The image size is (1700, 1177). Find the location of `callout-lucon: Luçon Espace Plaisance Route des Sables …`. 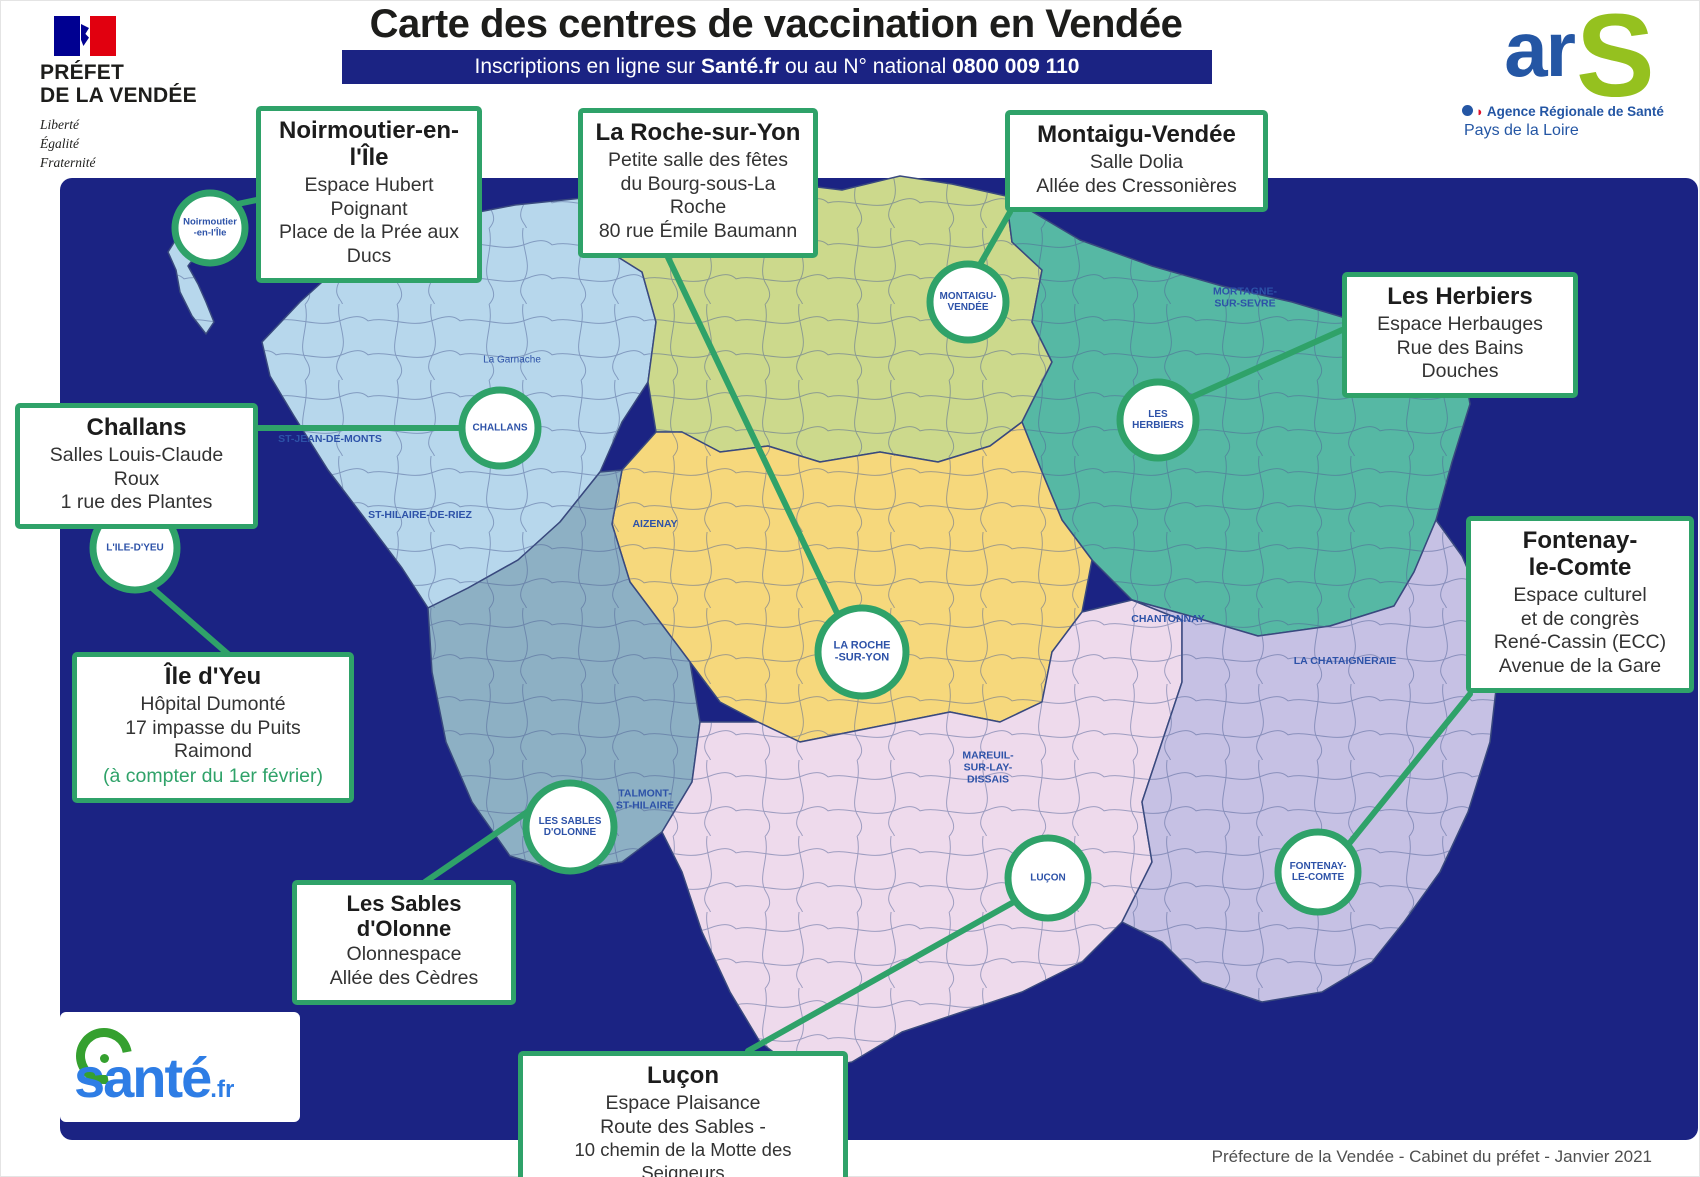

callout-lucon: Luçon Espace Plaisance Route des Sables … is located at coordinates (683, 1114).